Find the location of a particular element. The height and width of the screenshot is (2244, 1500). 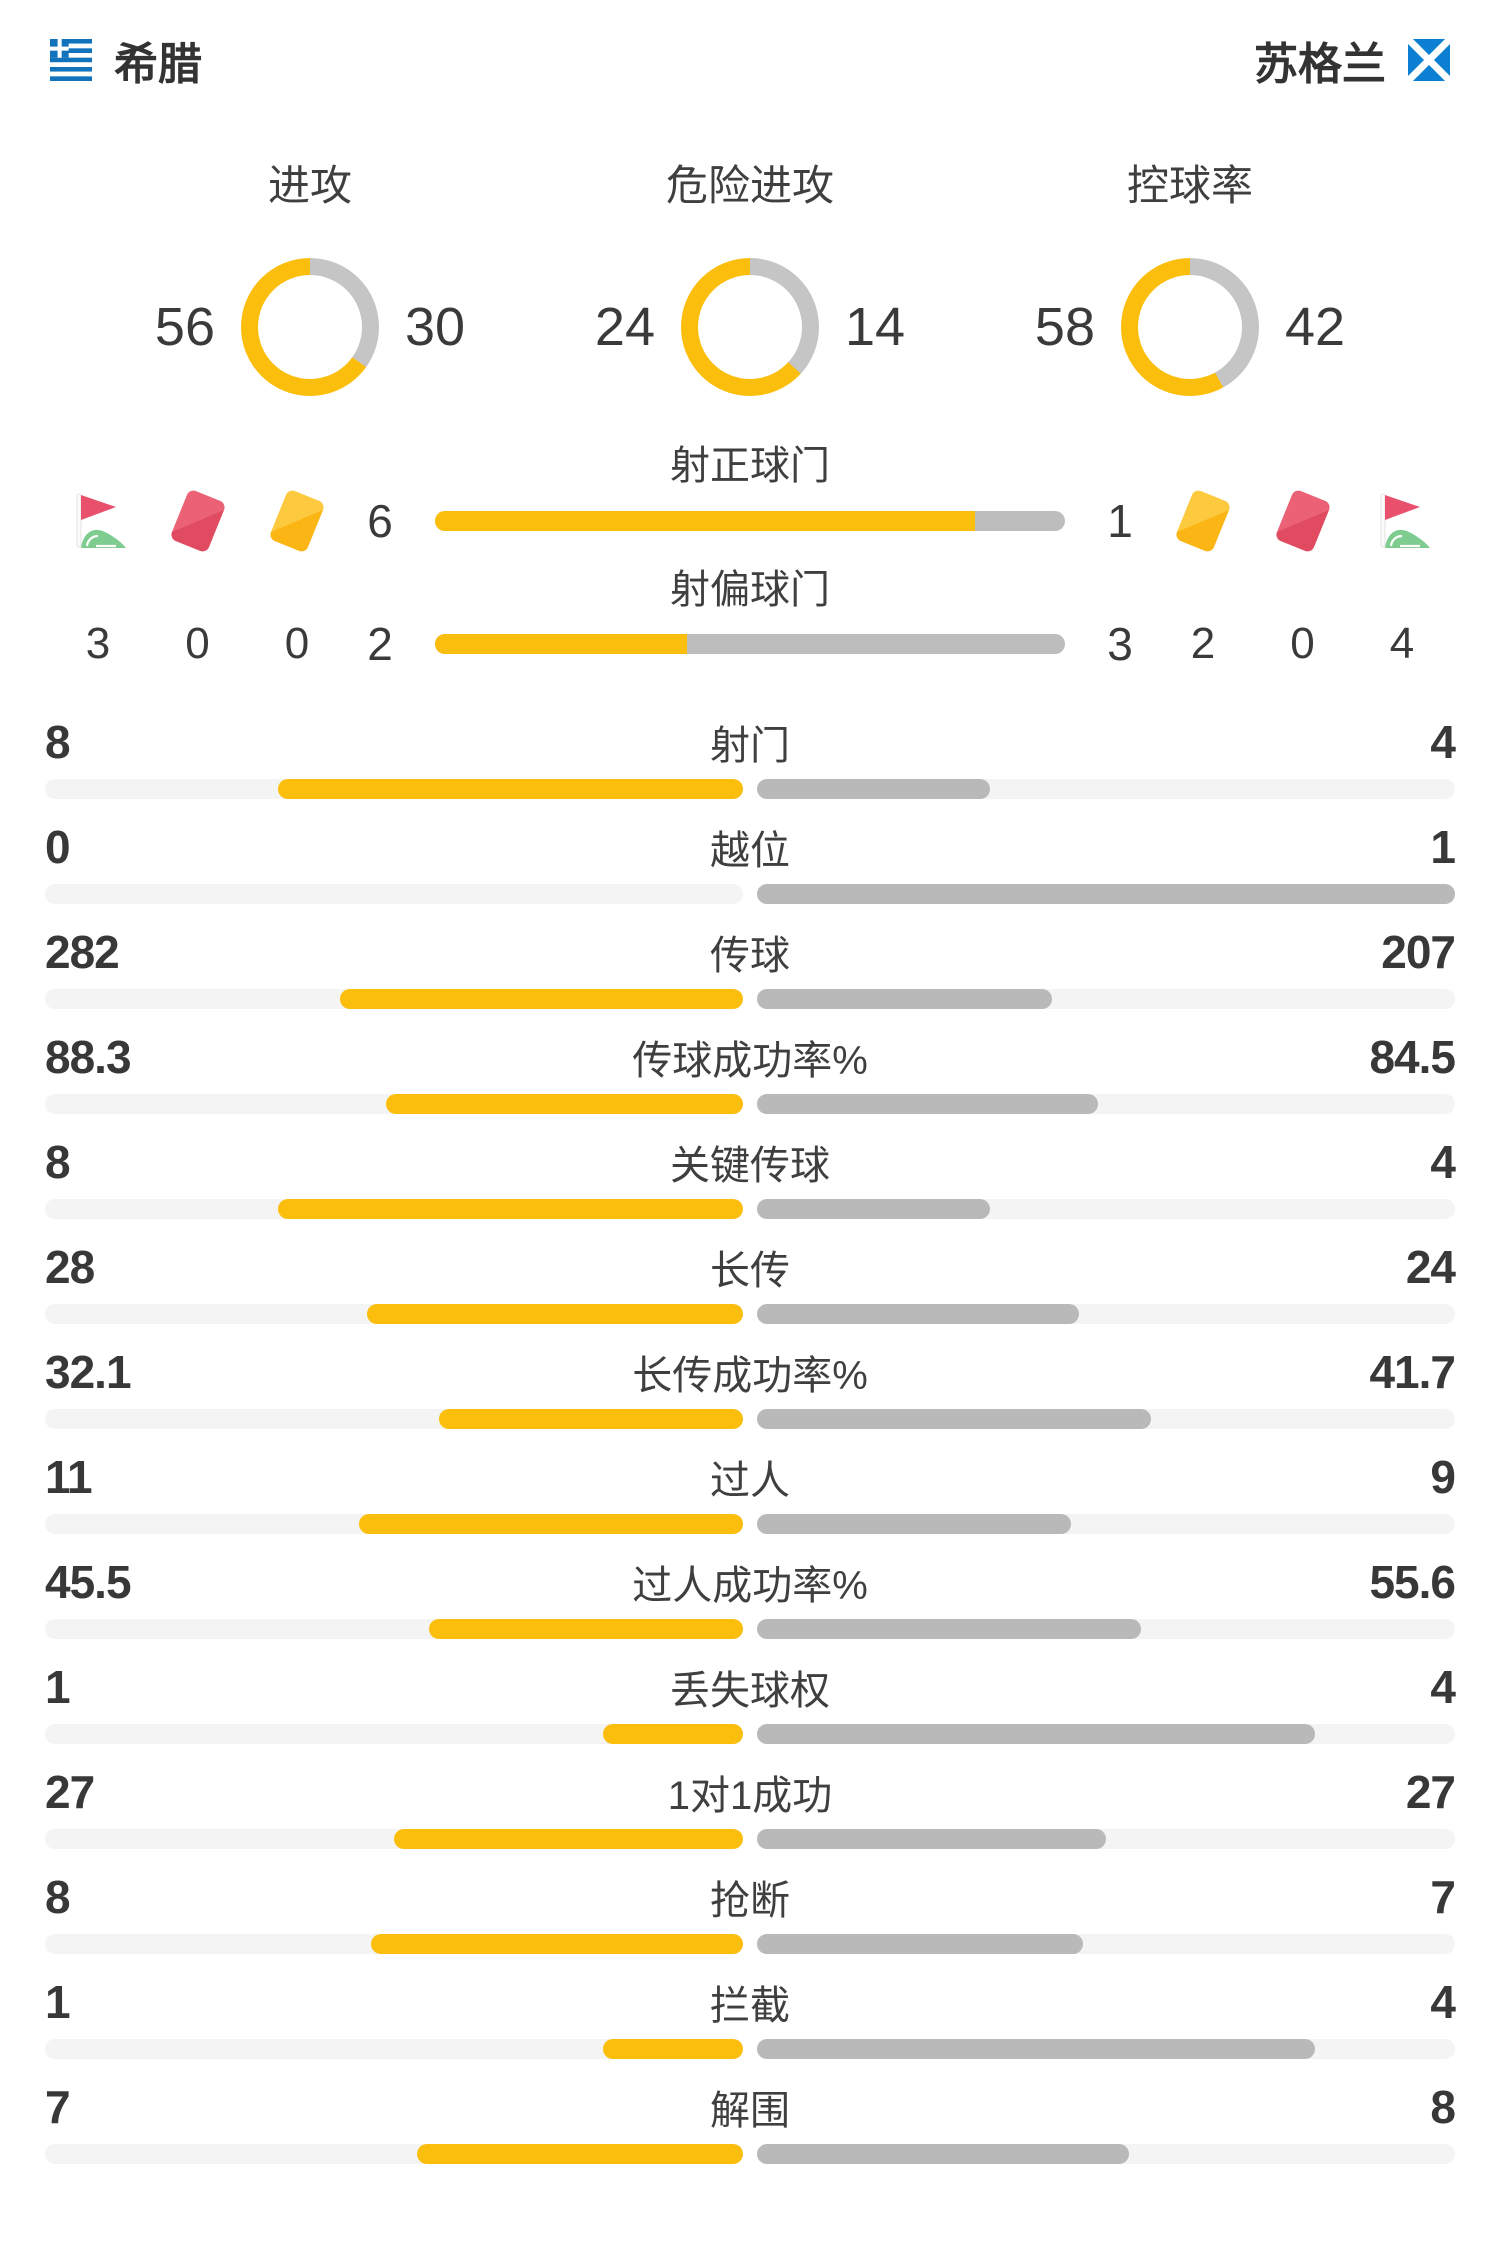

donut-hole is located at coordinates (1190, 327).